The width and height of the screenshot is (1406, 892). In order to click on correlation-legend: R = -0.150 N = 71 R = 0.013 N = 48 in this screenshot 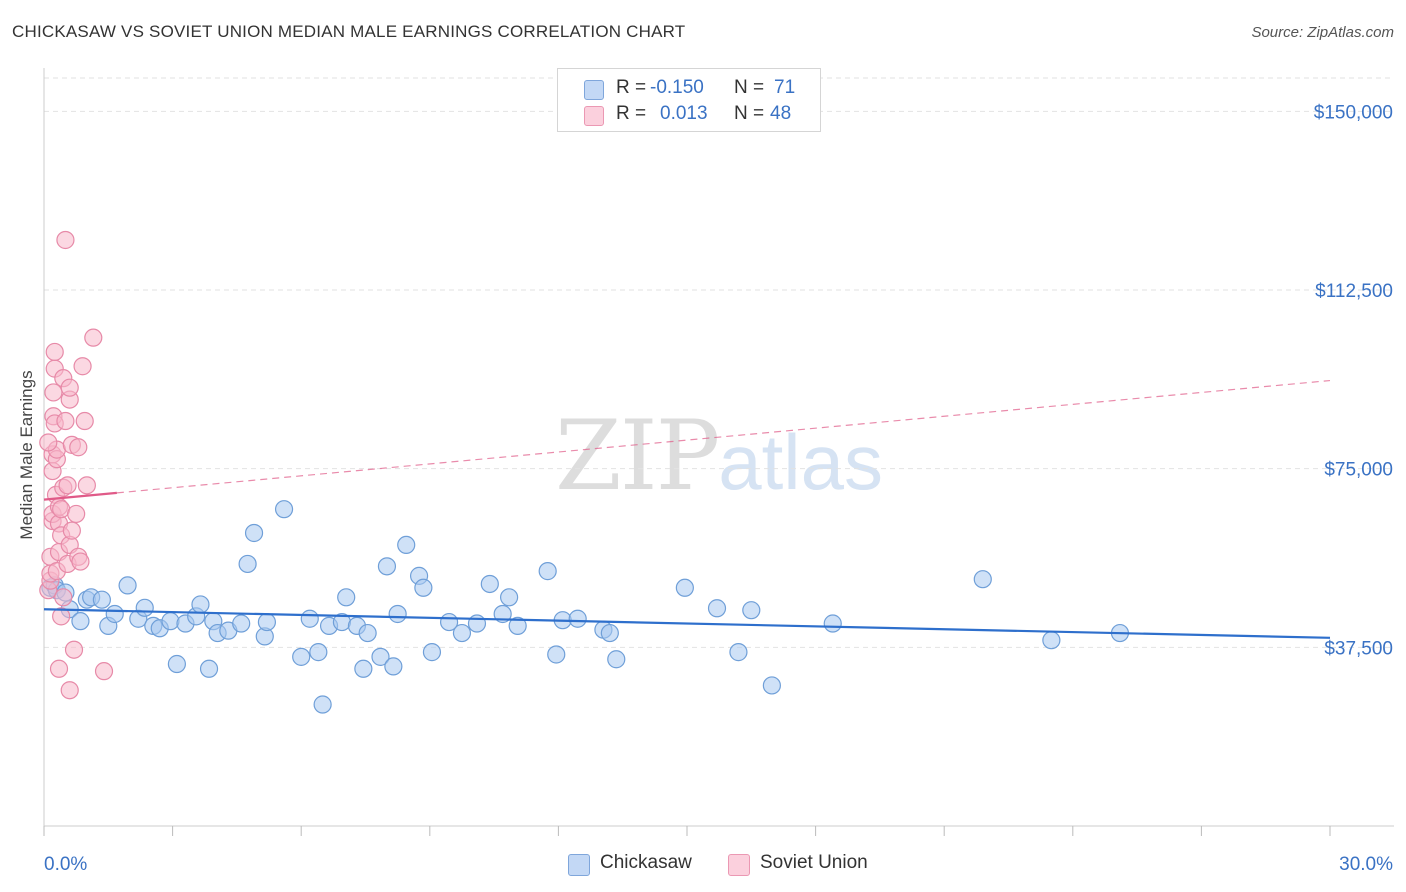, I will do `click(689, 100)`.